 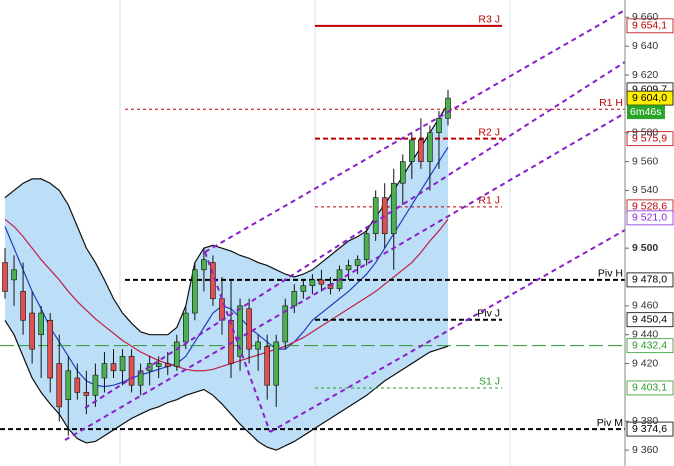 I want to click on price-tag-label: 9 403,1, so click(x=649, y=388).